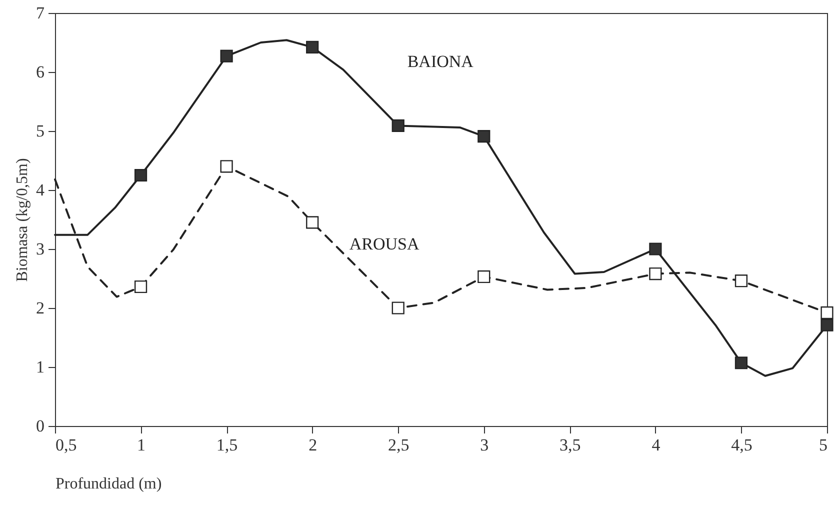 The height and width of the screenshot is (506, 835). What do you see at coordinates (227, 445) in the screenshot?
I see `x-tick-label: 1,5` at bounding box center [227, 445].